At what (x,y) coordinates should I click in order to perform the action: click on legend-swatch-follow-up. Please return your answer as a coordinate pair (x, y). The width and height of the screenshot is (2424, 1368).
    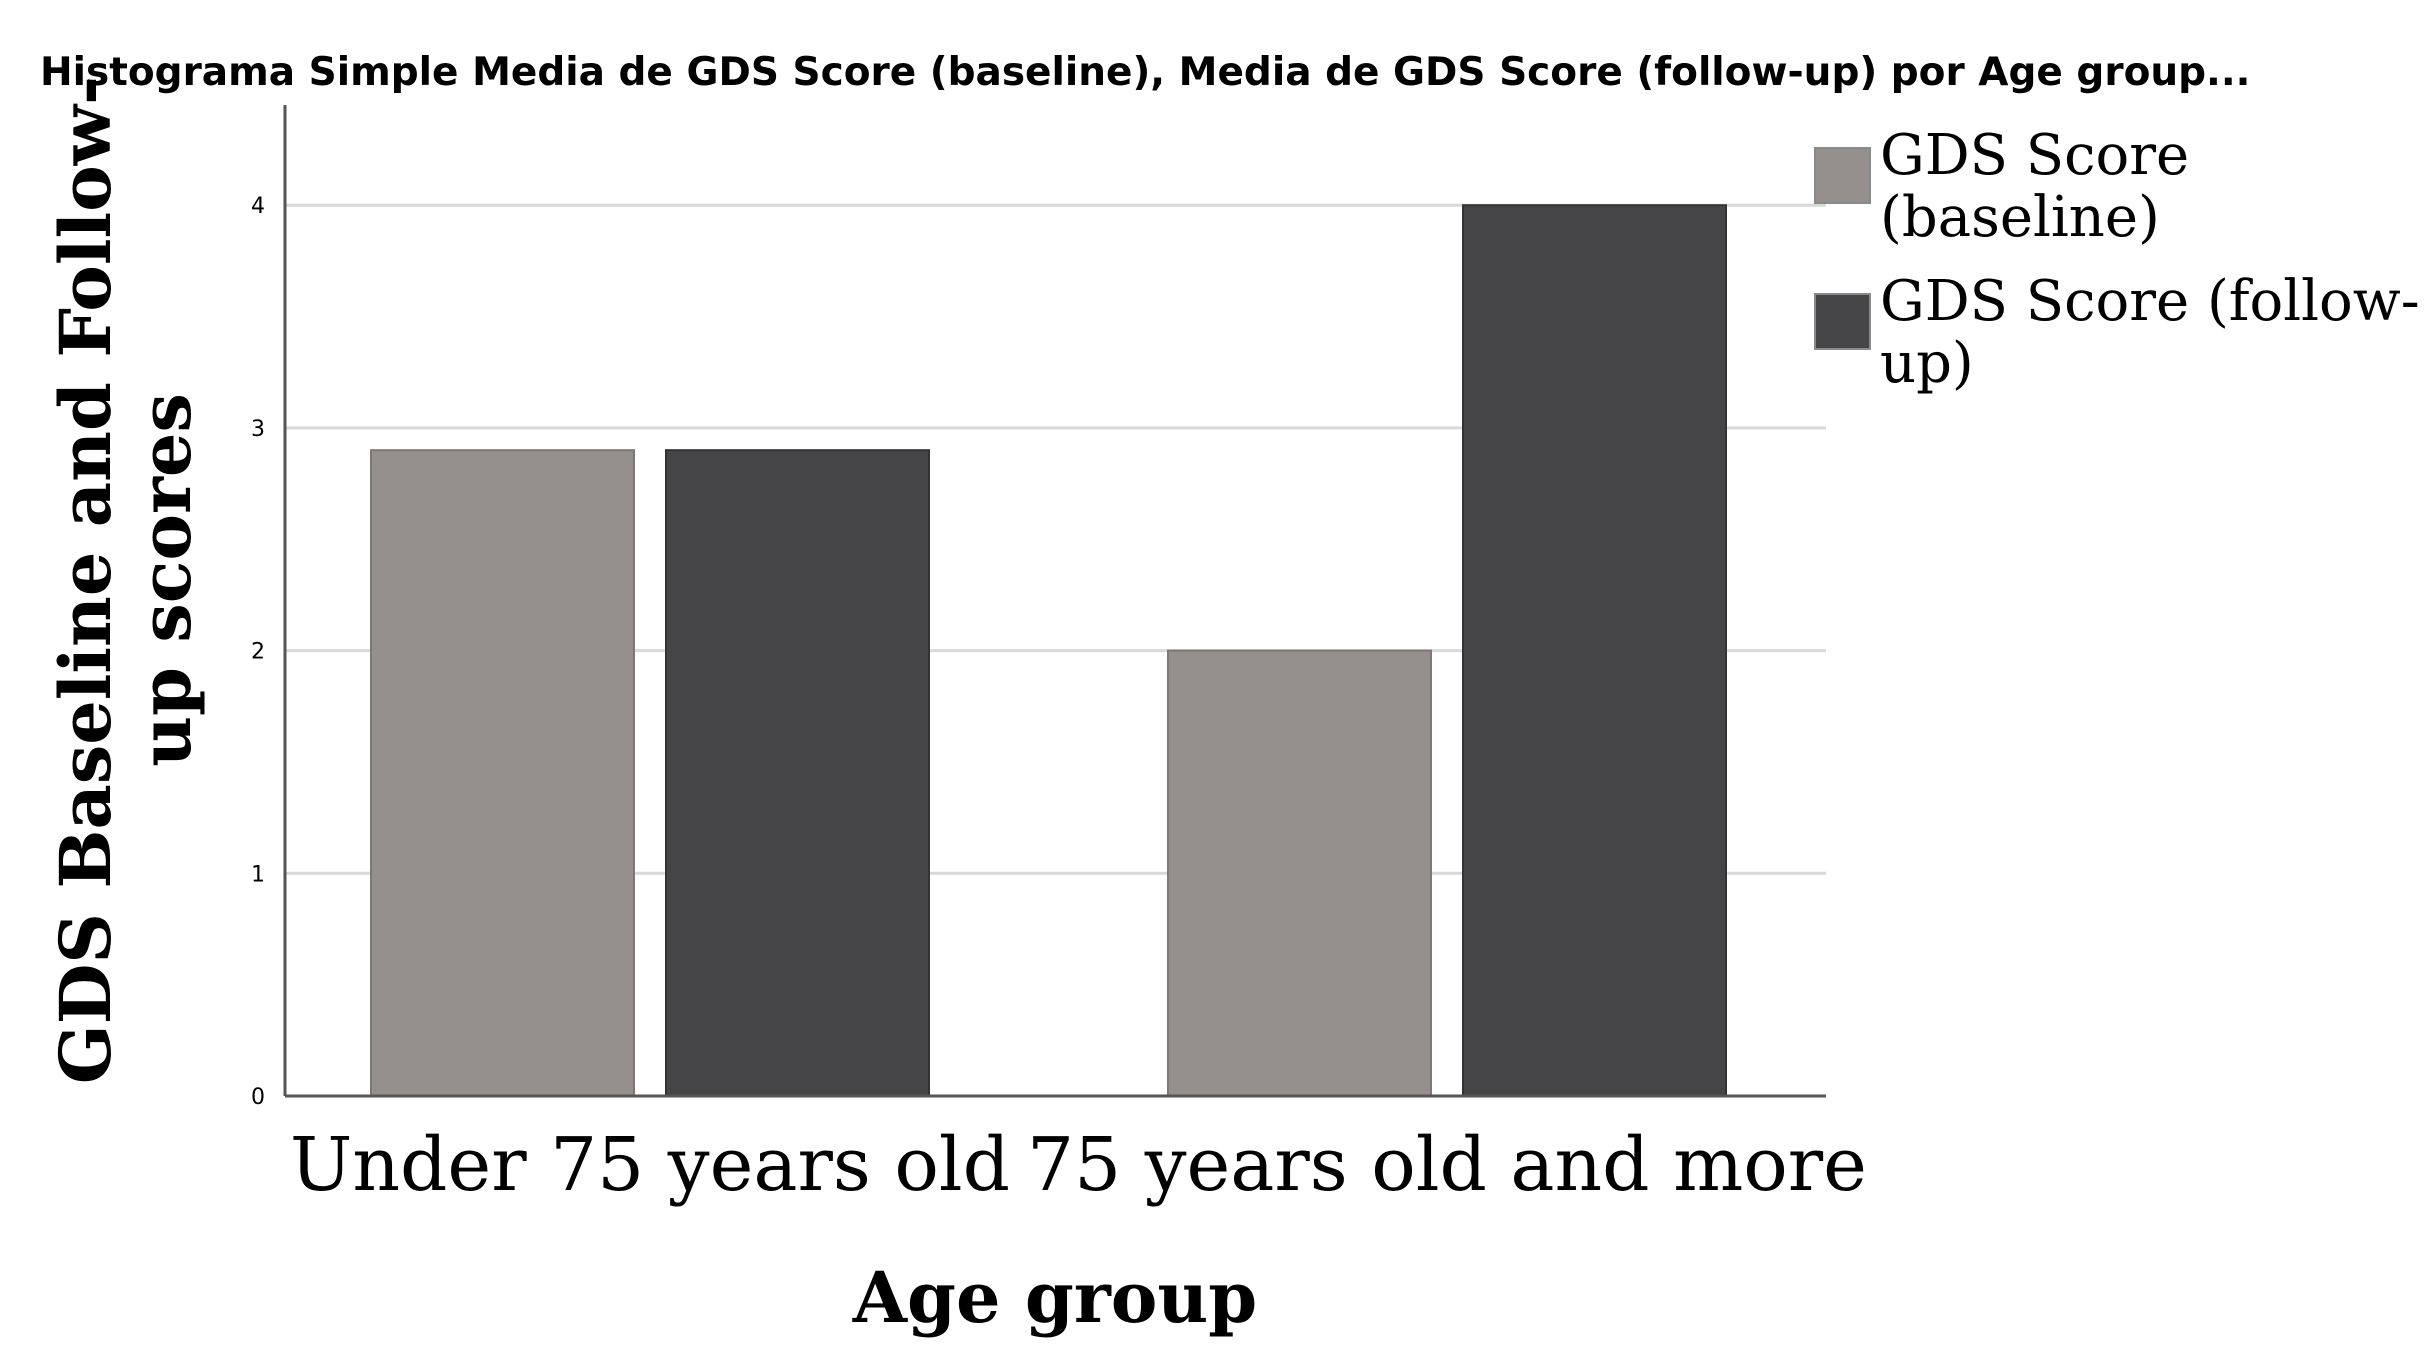
    Looking at the image, I should click on (1842, 321).